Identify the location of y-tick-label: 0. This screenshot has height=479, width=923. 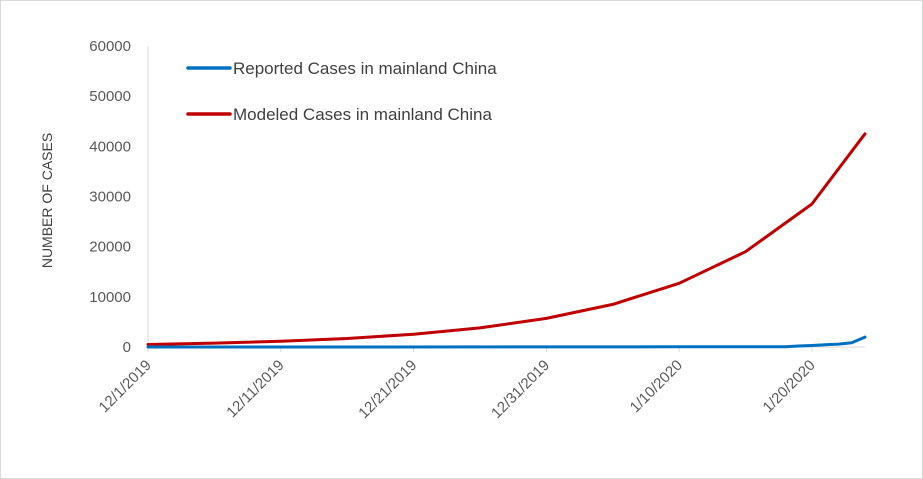
(127, 347).